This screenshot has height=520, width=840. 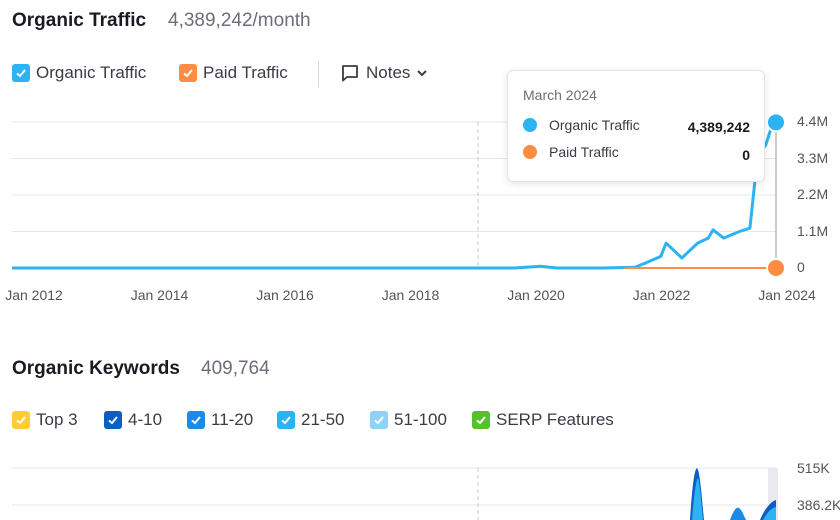 I want to click on legend-label: 11-20, so click(x=232, y=419).